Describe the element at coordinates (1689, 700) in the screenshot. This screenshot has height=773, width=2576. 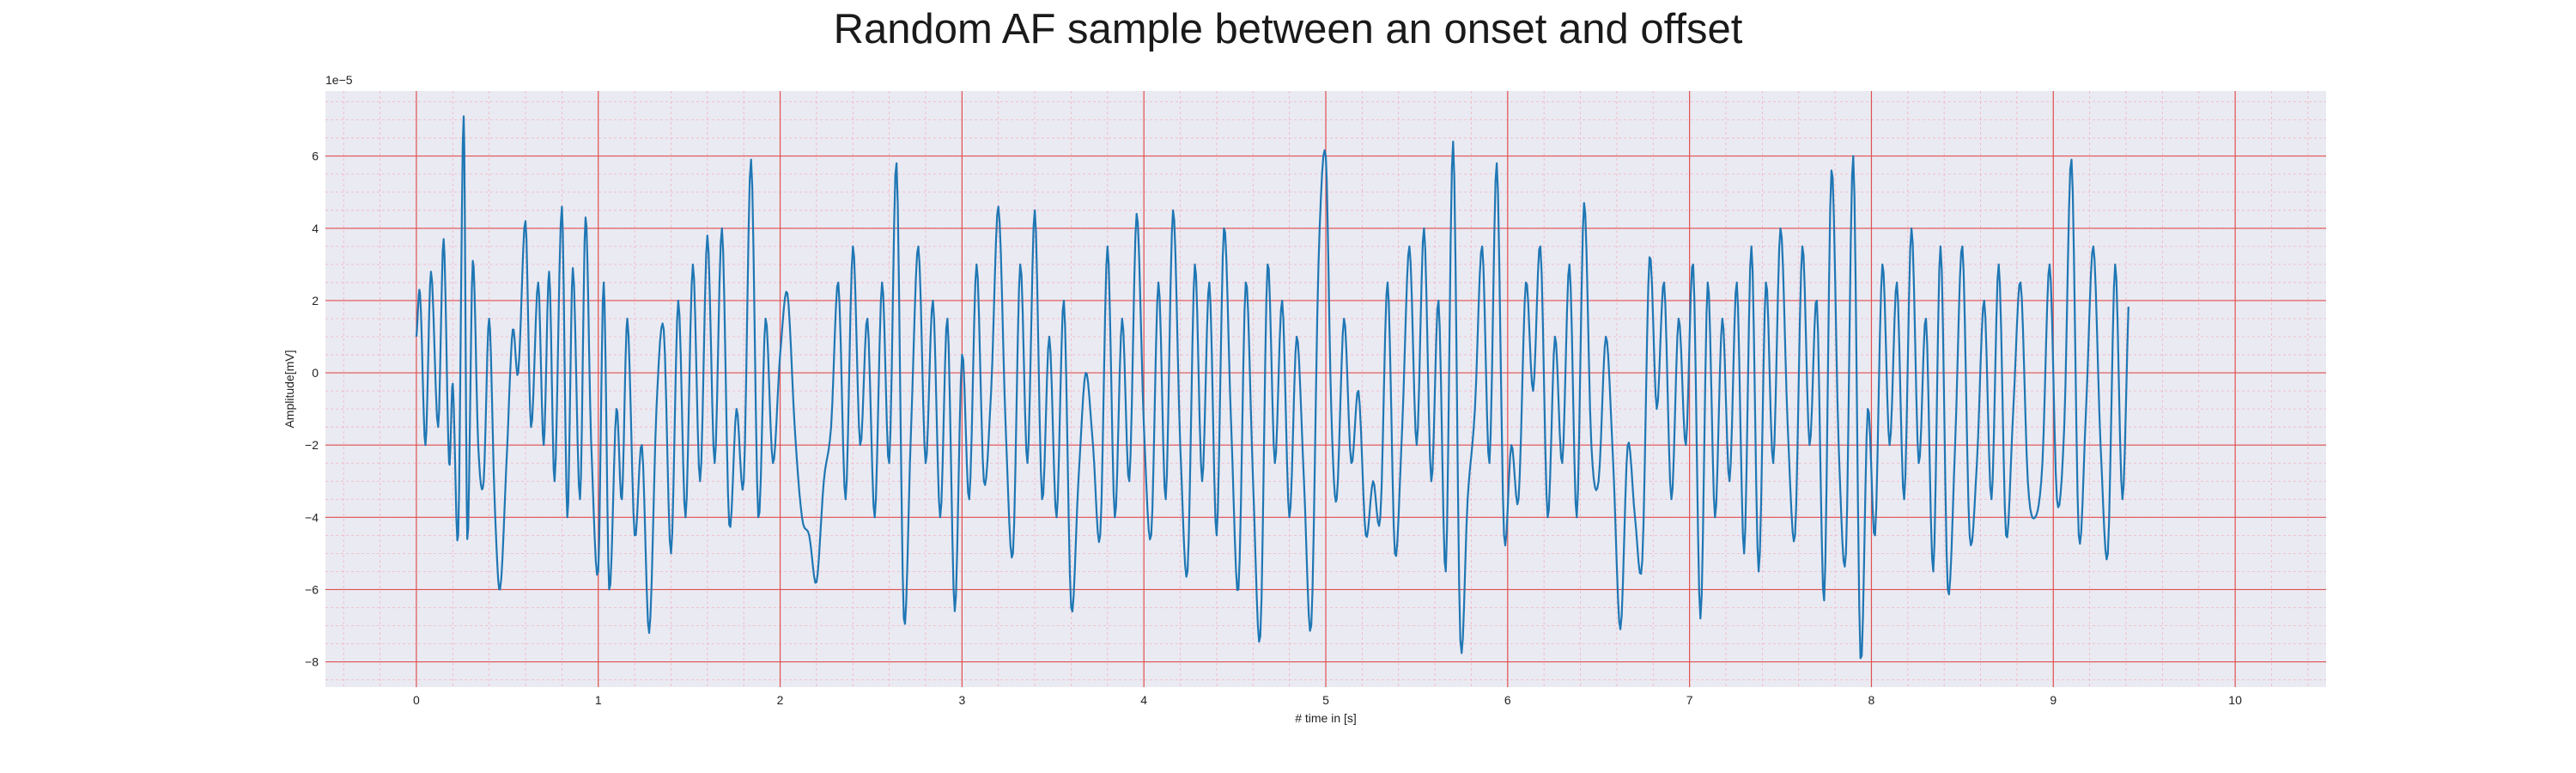
I see `x-tick-label: 7` at that location.